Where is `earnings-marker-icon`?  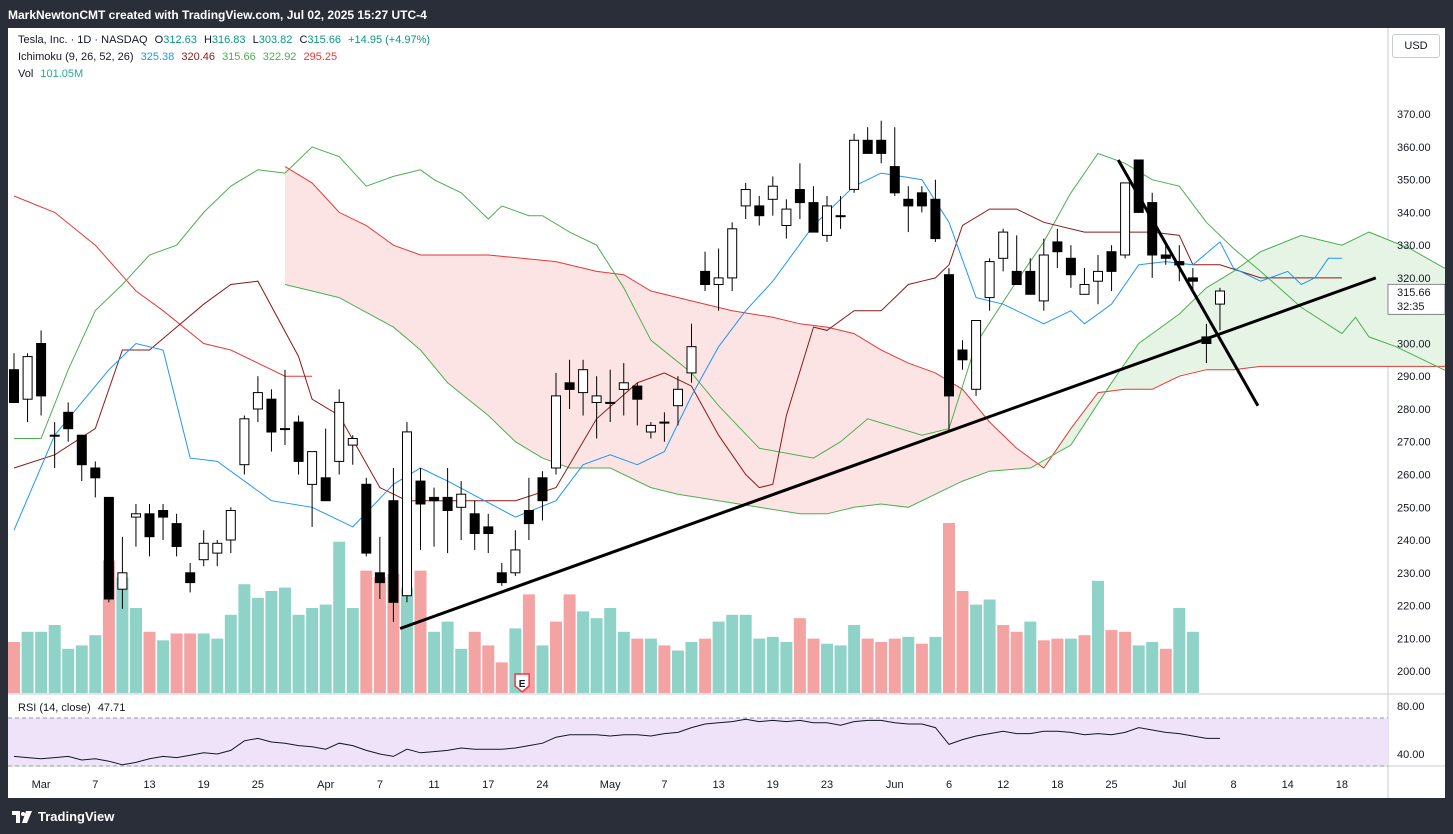
earnings-marker-icon is located at coordinates (522, 683).